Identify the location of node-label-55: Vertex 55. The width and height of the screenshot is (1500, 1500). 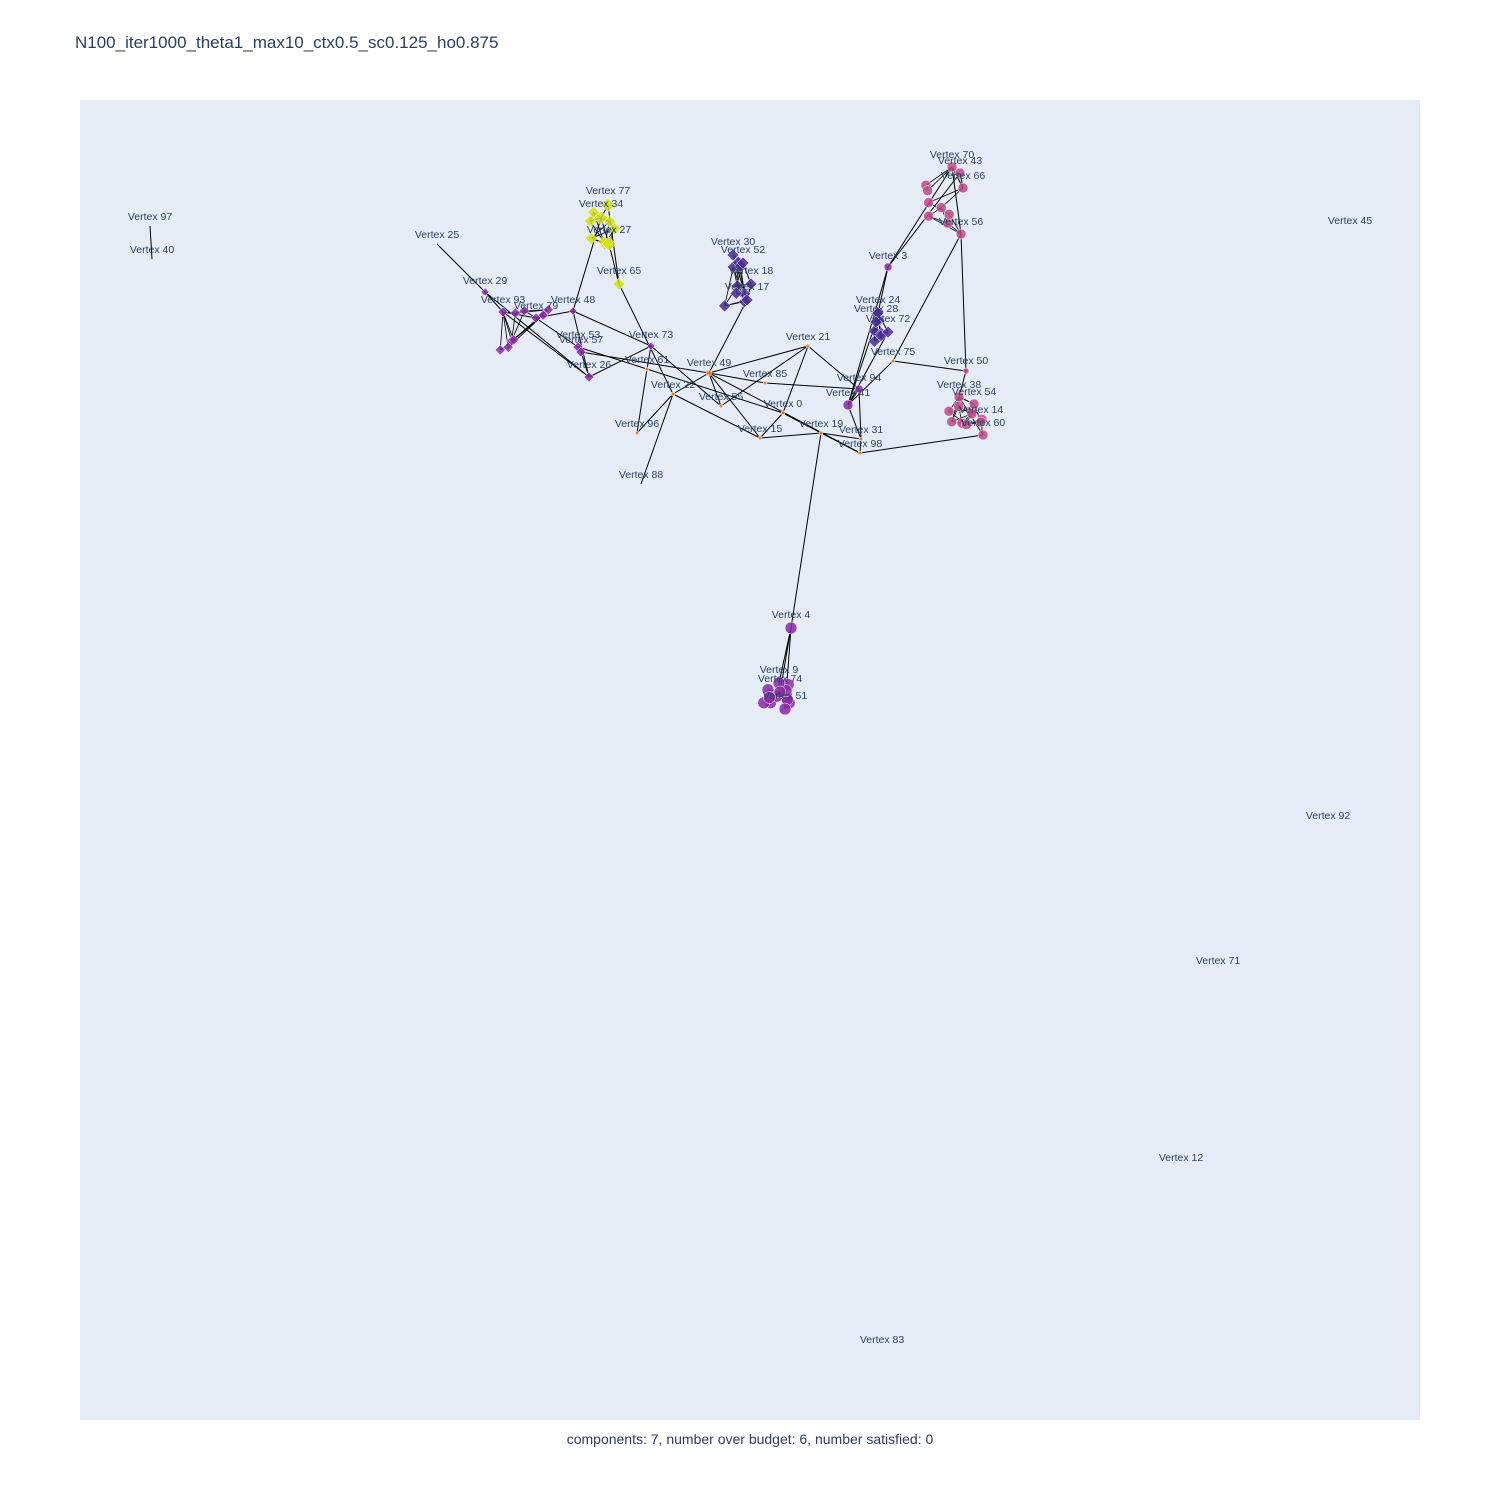
(721, 397).